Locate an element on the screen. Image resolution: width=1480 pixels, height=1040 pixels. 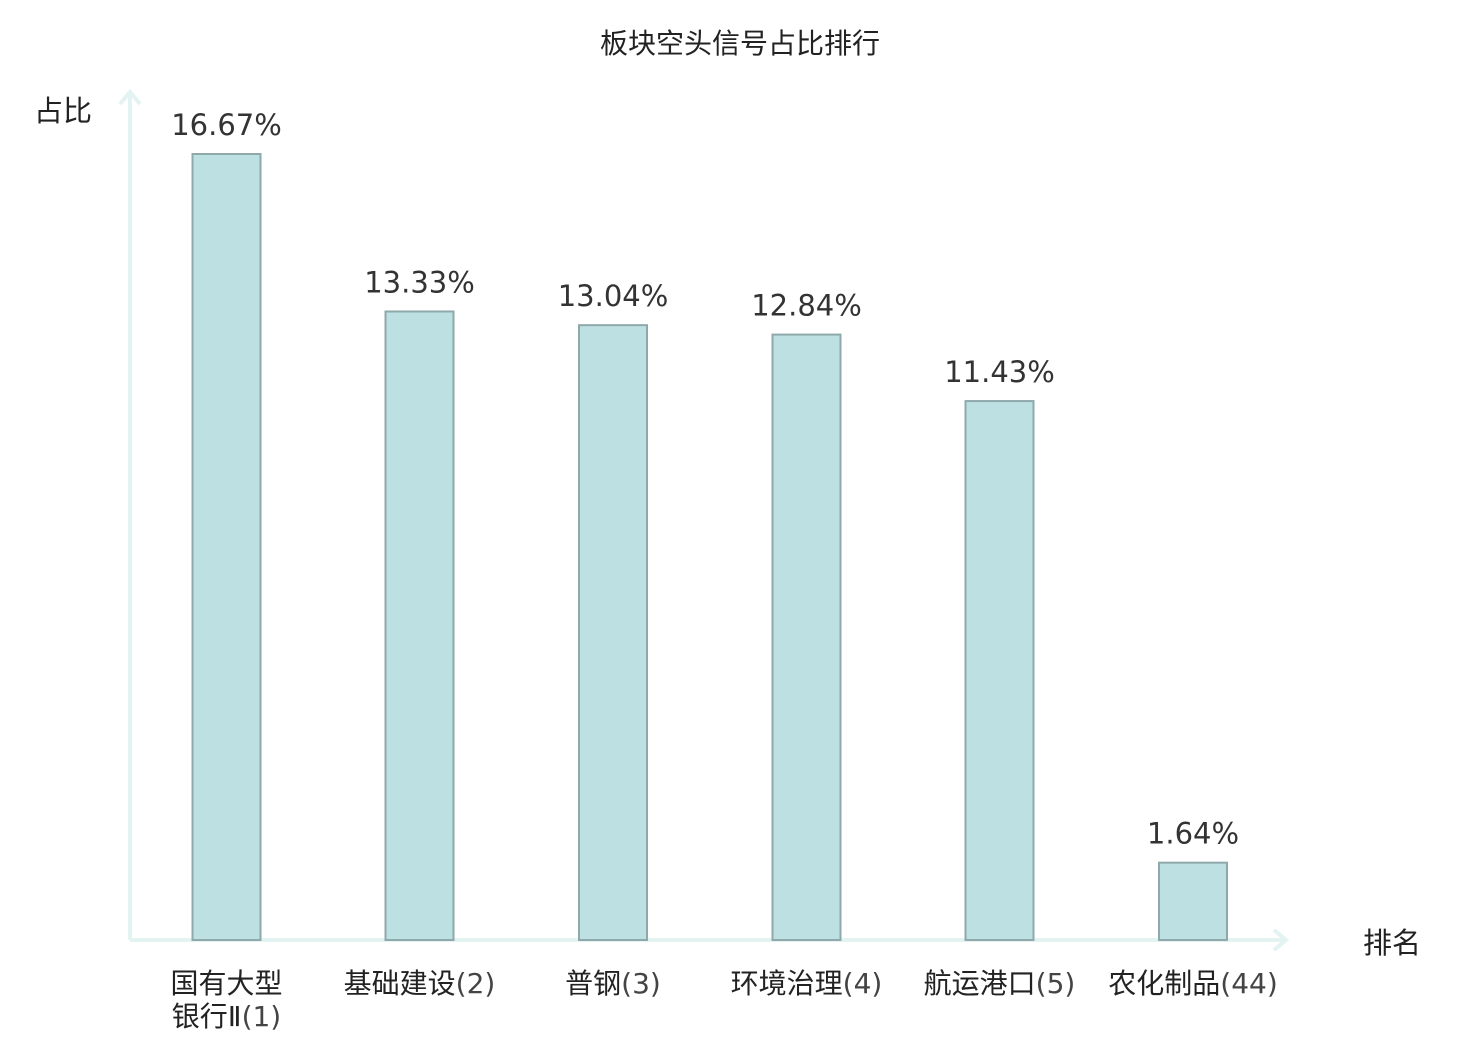
y-axis: 占比 is located at coordinates (88, 514).